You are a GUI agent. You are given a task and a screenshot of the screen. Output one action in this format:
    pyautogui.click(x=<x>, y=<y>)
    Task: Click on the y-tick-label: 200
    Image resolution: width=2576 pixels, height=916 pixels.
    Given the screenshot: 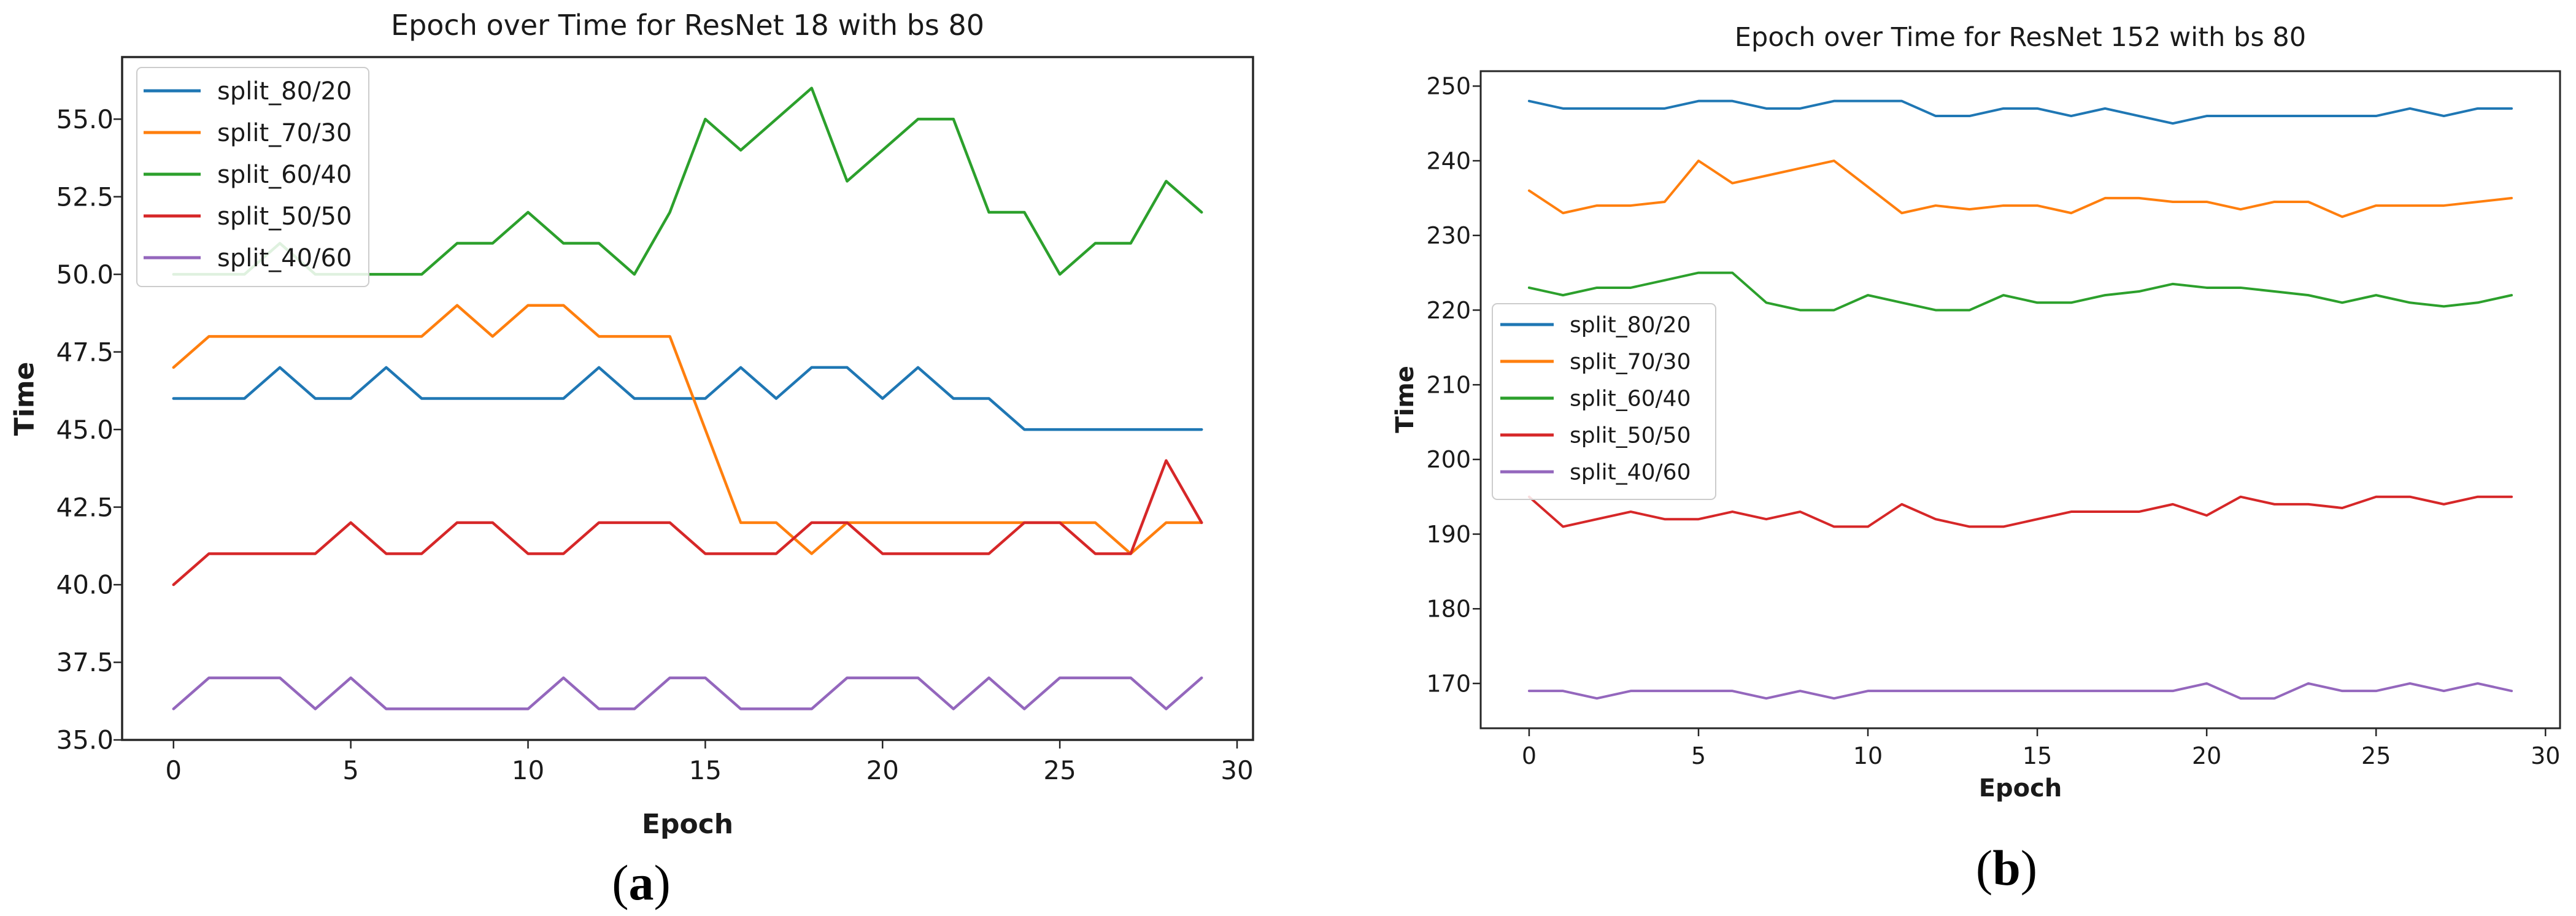 What is the action you would take?
    pyautogui.click(x=1448, y=459)
    